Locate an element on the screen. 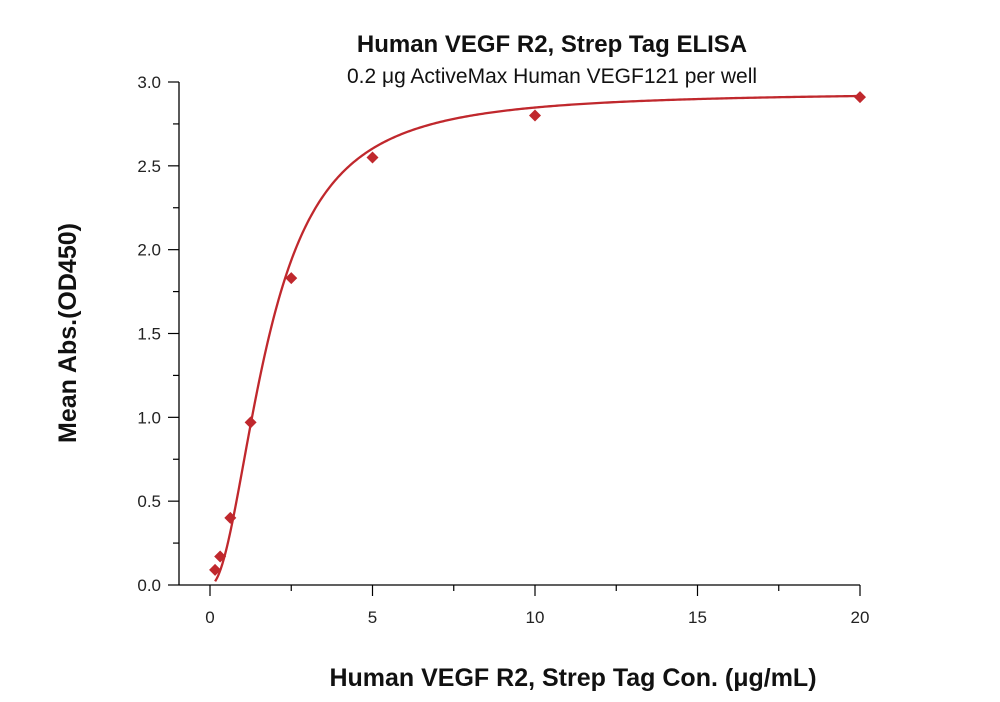 Image resolution: width=1000 pixels, height=702 pixels. x-tick-label: 15 is located at coordinates (697, 617).